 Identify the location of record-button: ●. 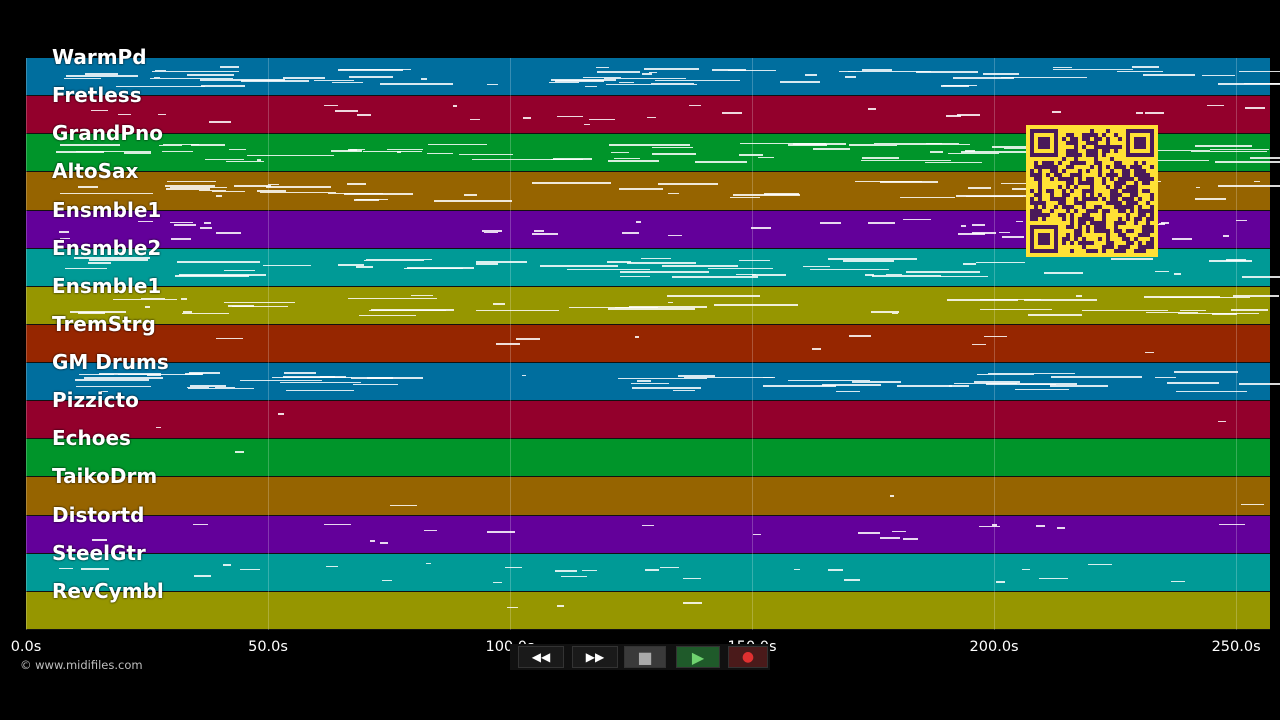
(748, 657).